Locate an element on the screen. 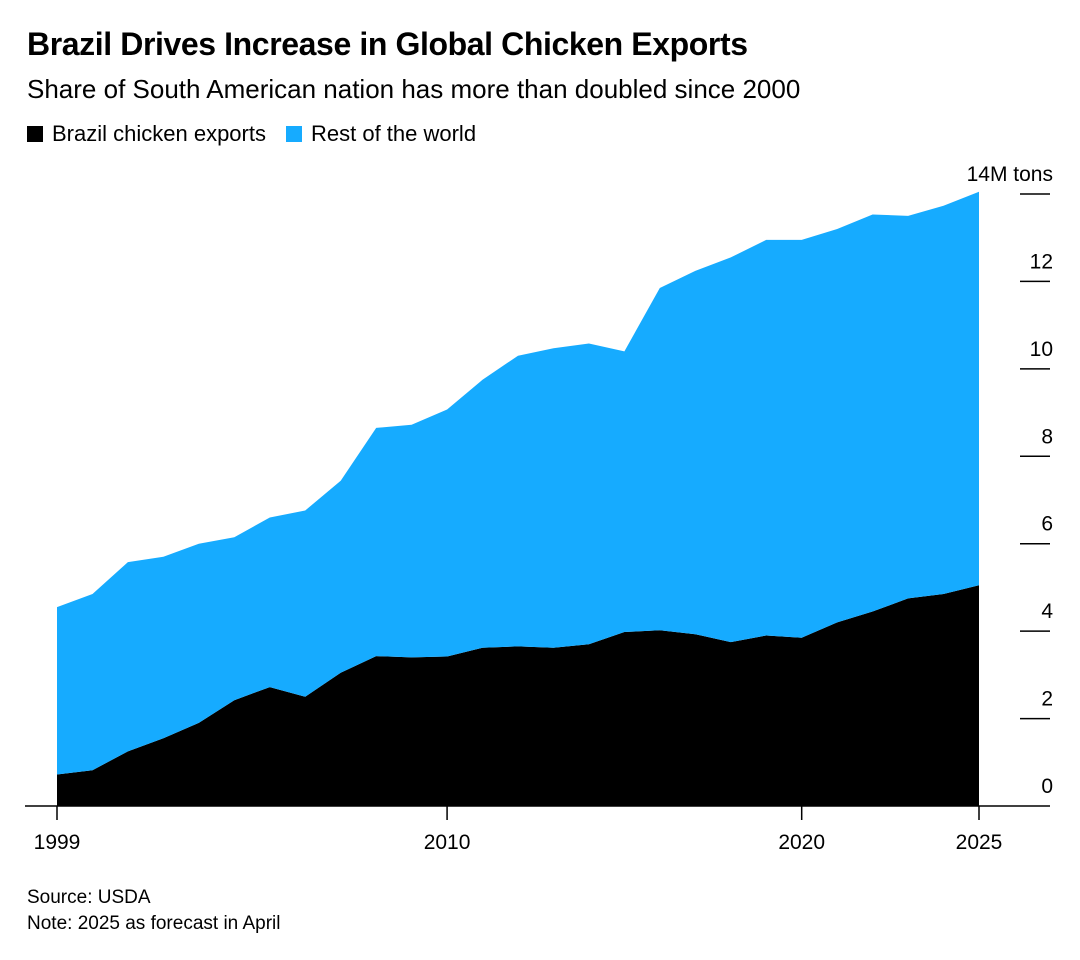 This screenshot has height=960, width=1080. y-tick-label: 6 is located at coordinates (1047, 524).